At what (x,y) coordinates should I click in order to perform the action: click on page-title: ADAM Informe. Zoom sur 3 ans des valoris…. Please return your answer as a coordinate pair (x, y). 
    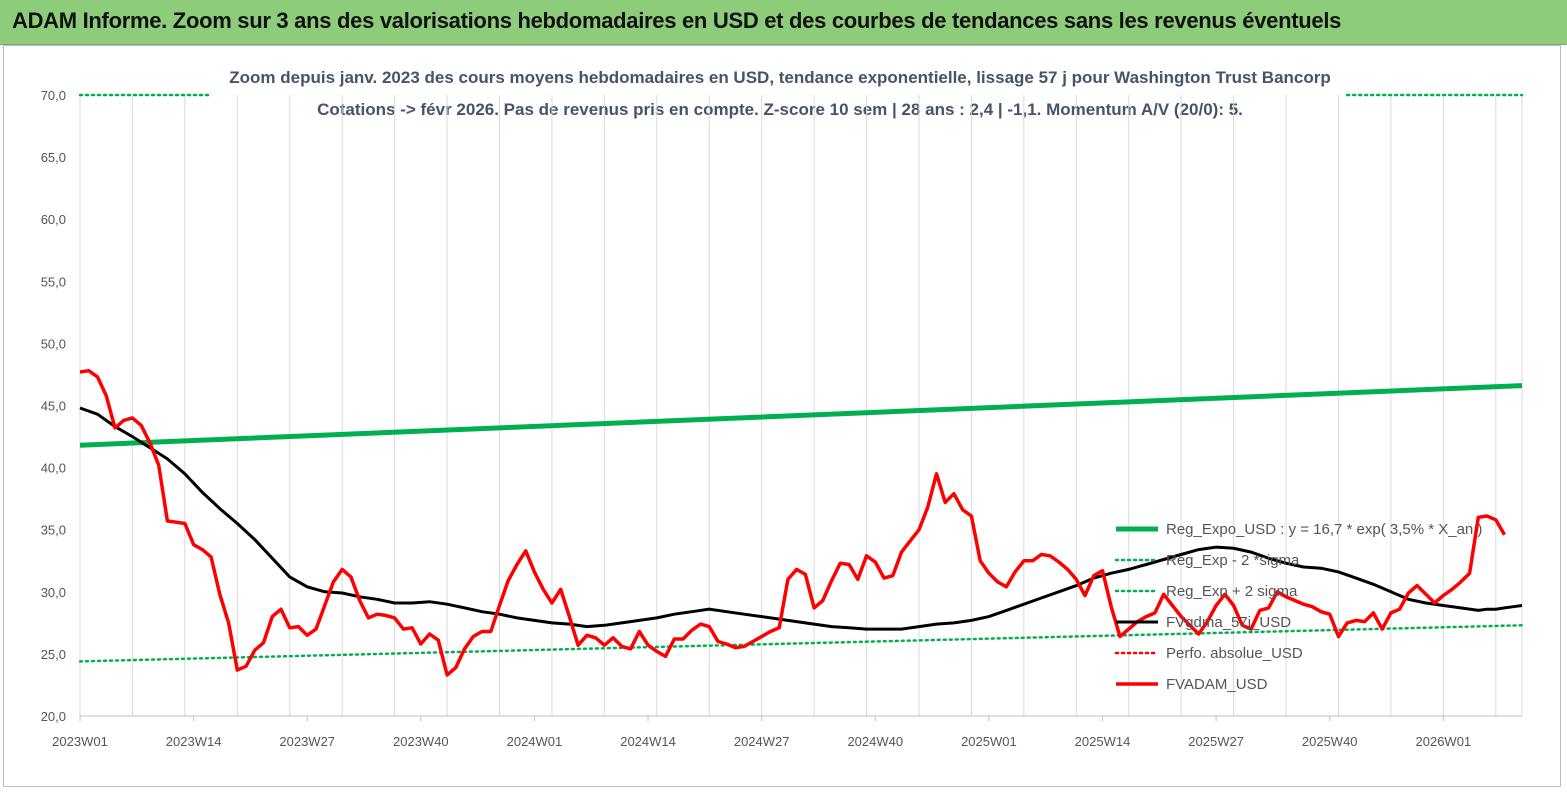
    Looking at the image, I should click on (677, 20).